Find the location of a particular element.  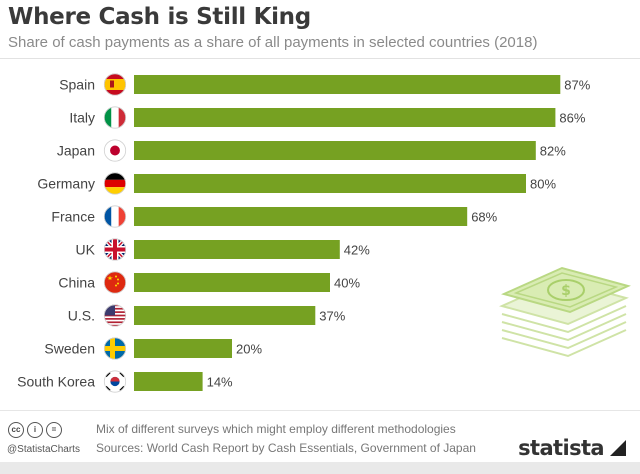

value-label: 80% is located at coordinates (543, 184).